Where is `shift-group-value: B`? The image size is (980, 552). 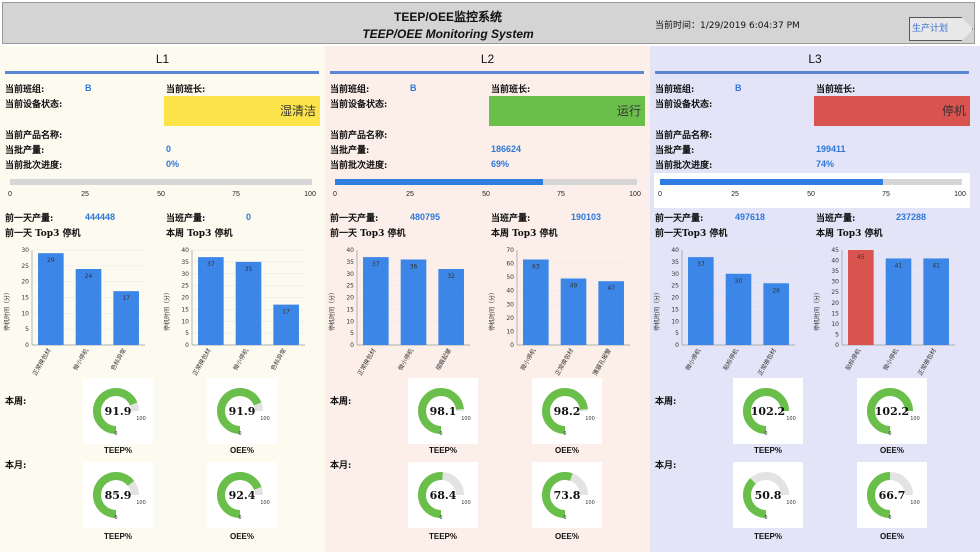
shift-group-value: B is located at coordinates (413, 88).